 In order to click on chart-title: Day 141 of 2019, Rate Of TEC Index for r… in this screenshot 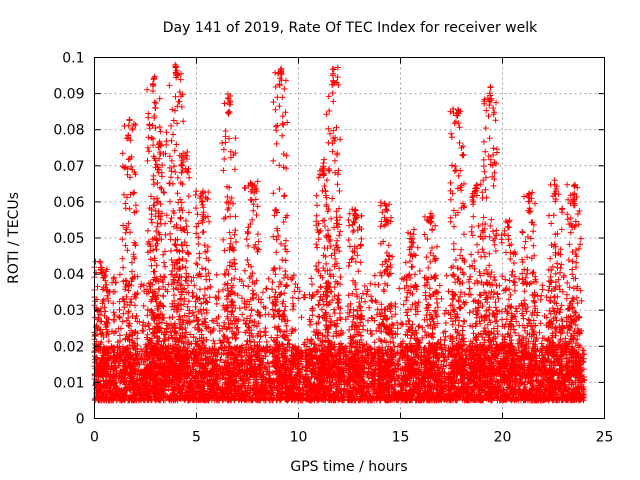, I will do `click(350, 28)`.